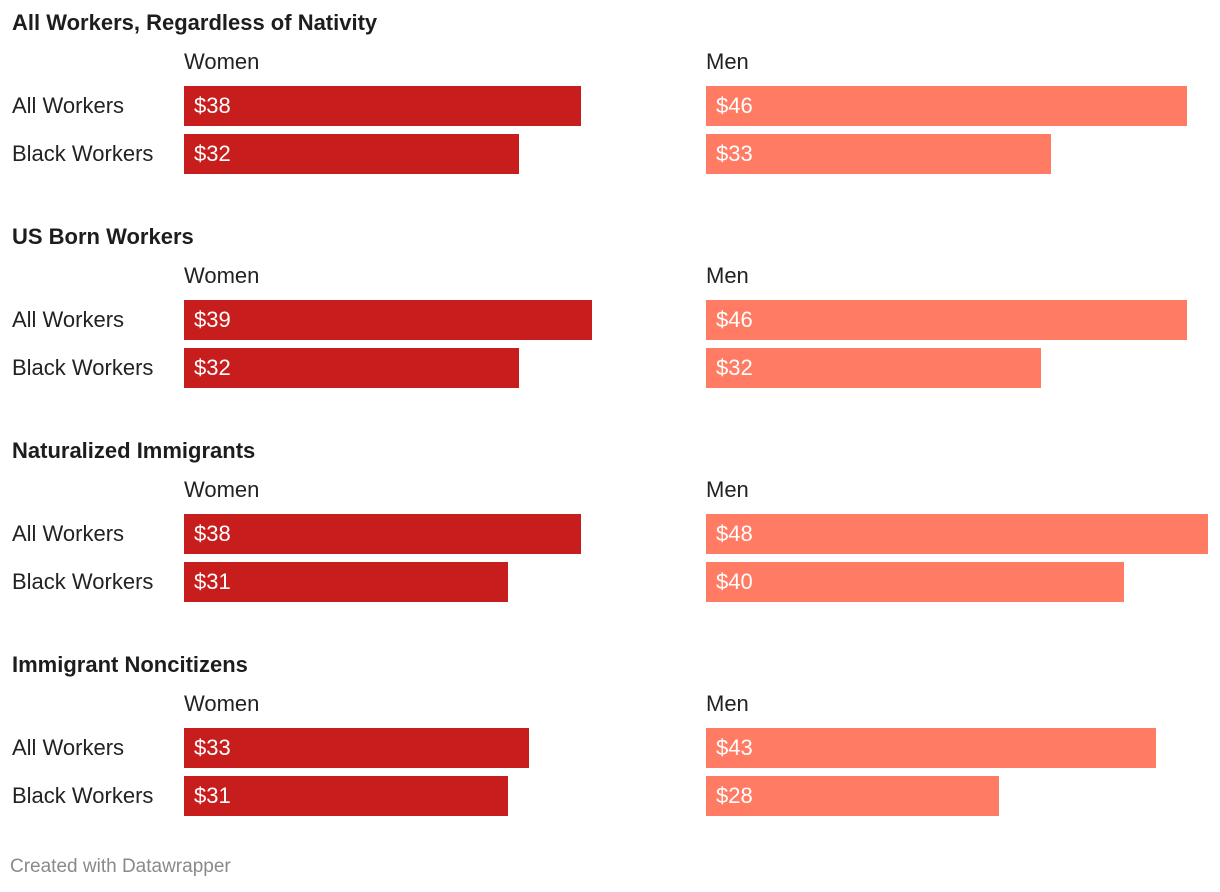 This screenshot has width=1220, height=892. Describe the element at coordinates (195, 22) in the screenshot. I see `panel-title: All Workers, Regardless of Nativity` at that location.